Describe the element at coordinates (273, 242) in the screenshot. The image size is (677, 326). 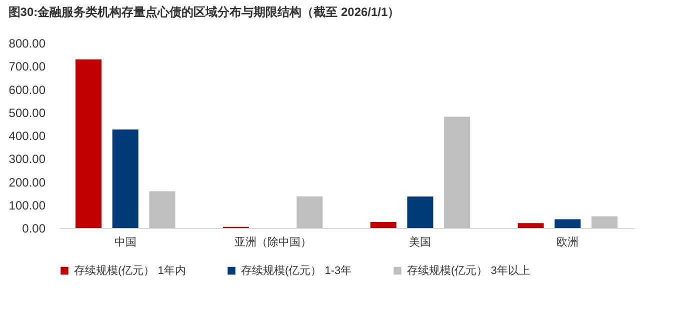
I see `x-tick-label: 亚洲（除中国）` at that location.